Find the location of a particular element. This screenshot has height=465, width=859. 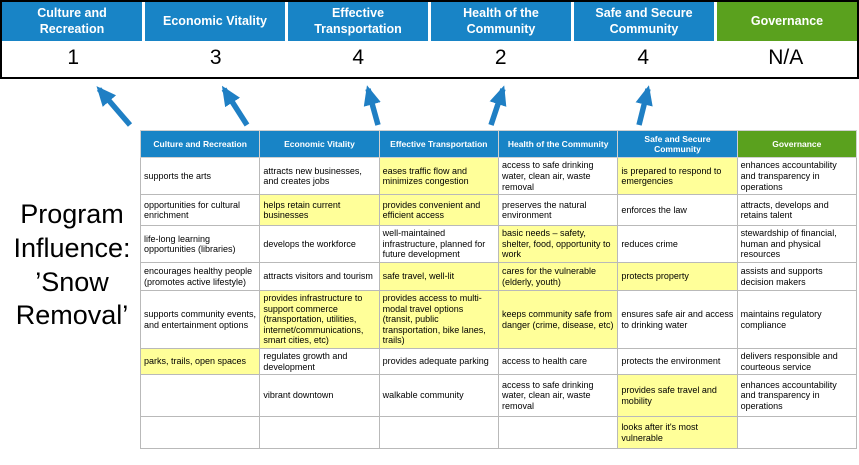

table-cell: vibrant downtown is located at coordinates (319, 396).